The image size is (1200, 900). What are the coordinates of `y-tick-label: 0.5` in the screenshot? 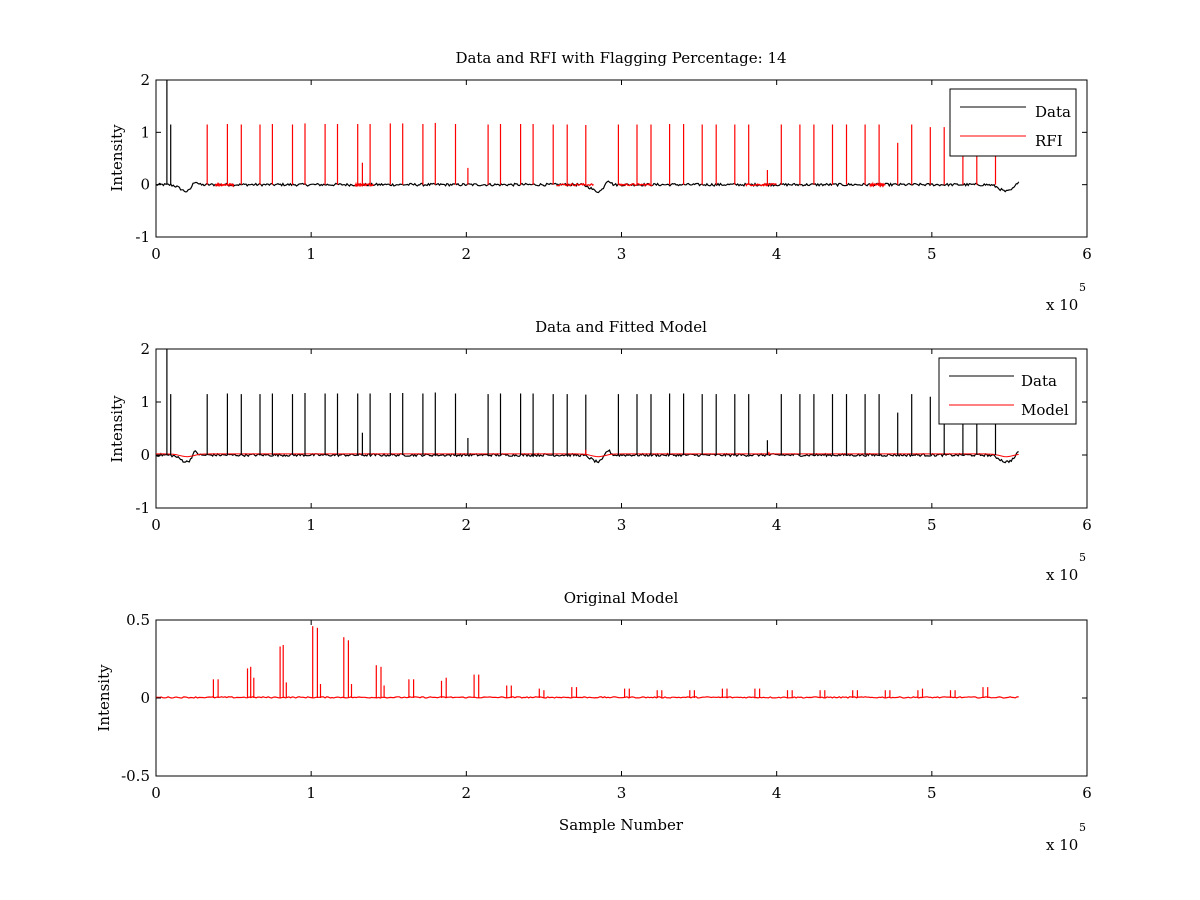 It's located at (138, 620).